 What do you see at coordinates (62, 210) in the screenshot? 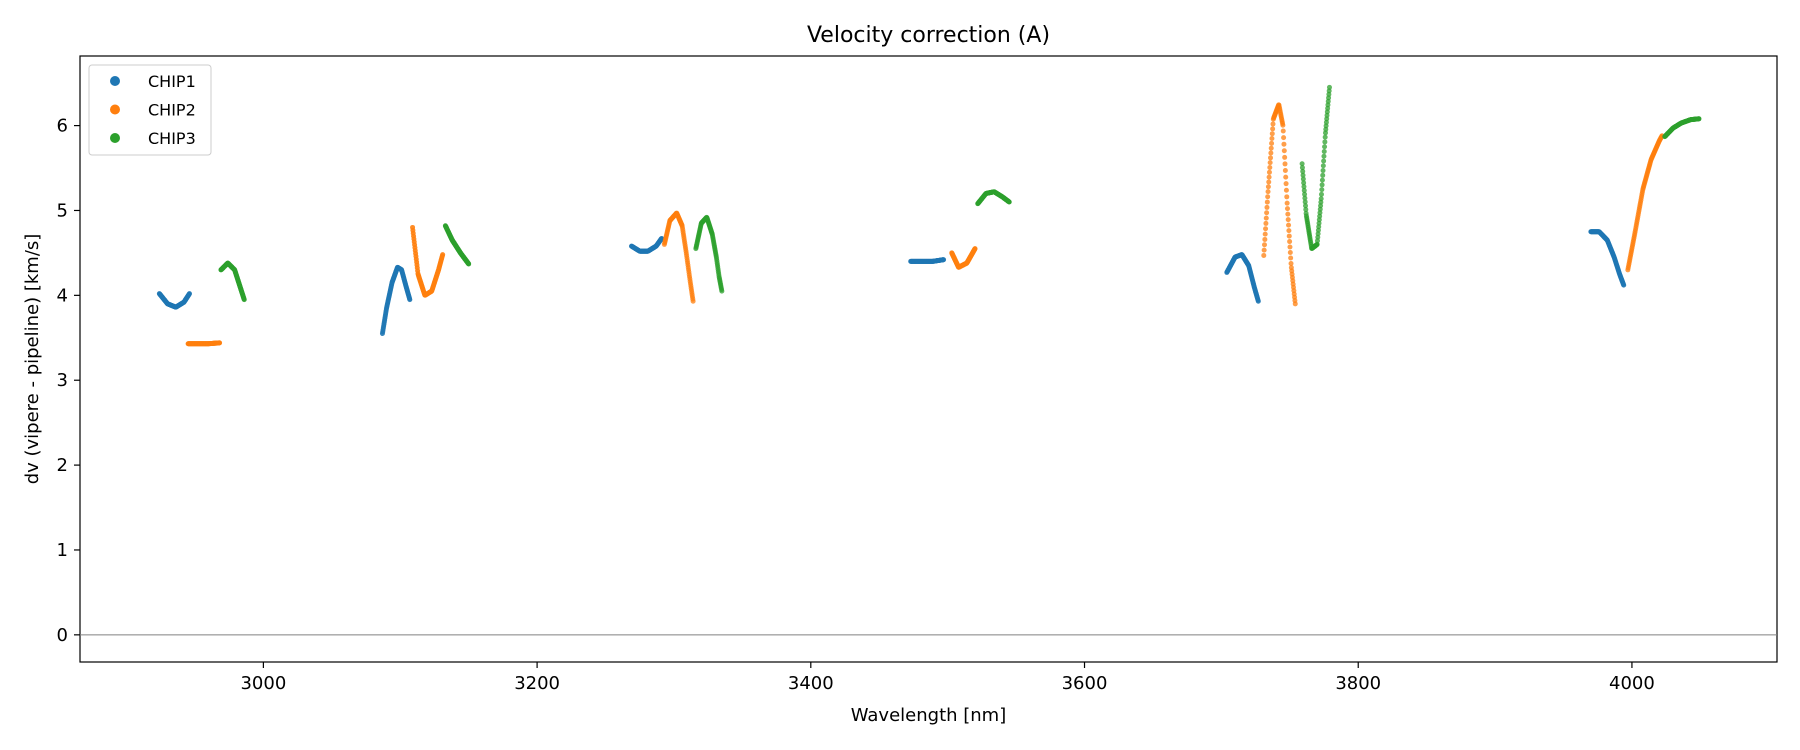
I see `y-tick-label: 5` at bounding box center [62, 210].